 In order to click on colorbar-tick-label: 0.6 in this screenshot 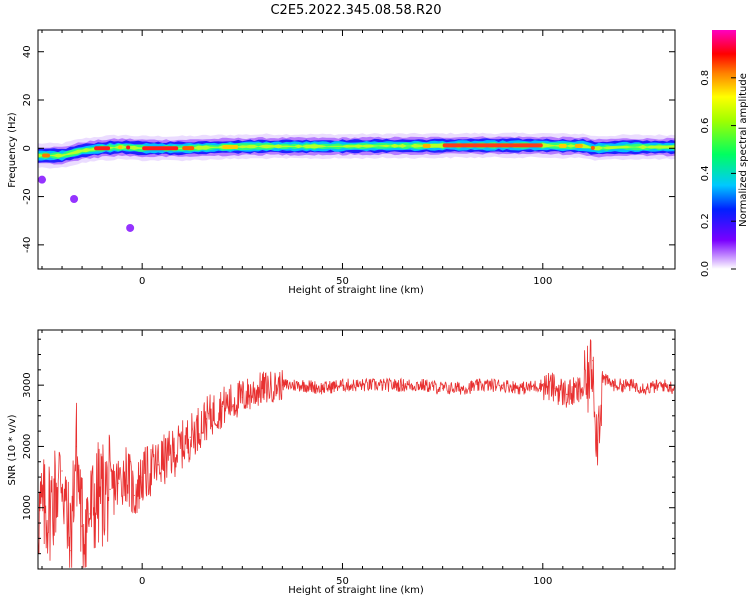, I will do `click(705, 126)`.